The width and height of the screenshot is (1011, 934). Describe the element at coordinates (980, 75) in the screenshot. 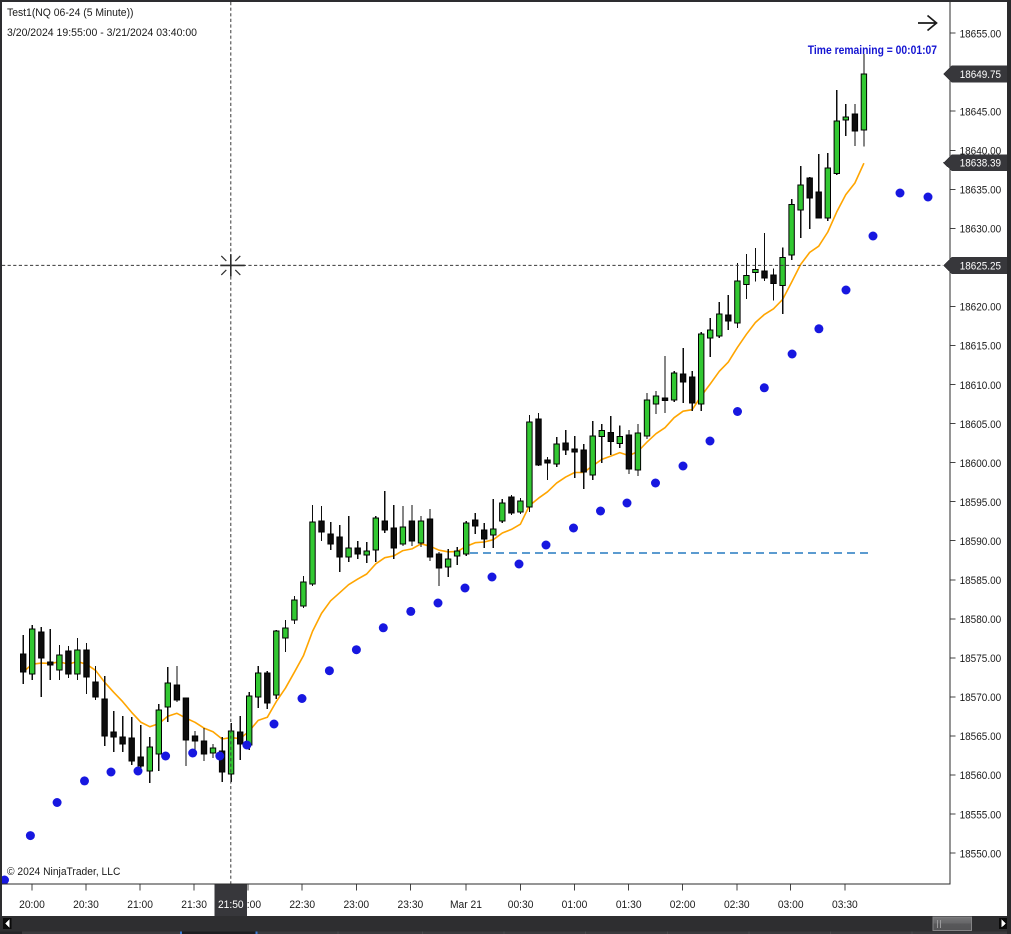

I see `svg-text: 18649.75` at that location.